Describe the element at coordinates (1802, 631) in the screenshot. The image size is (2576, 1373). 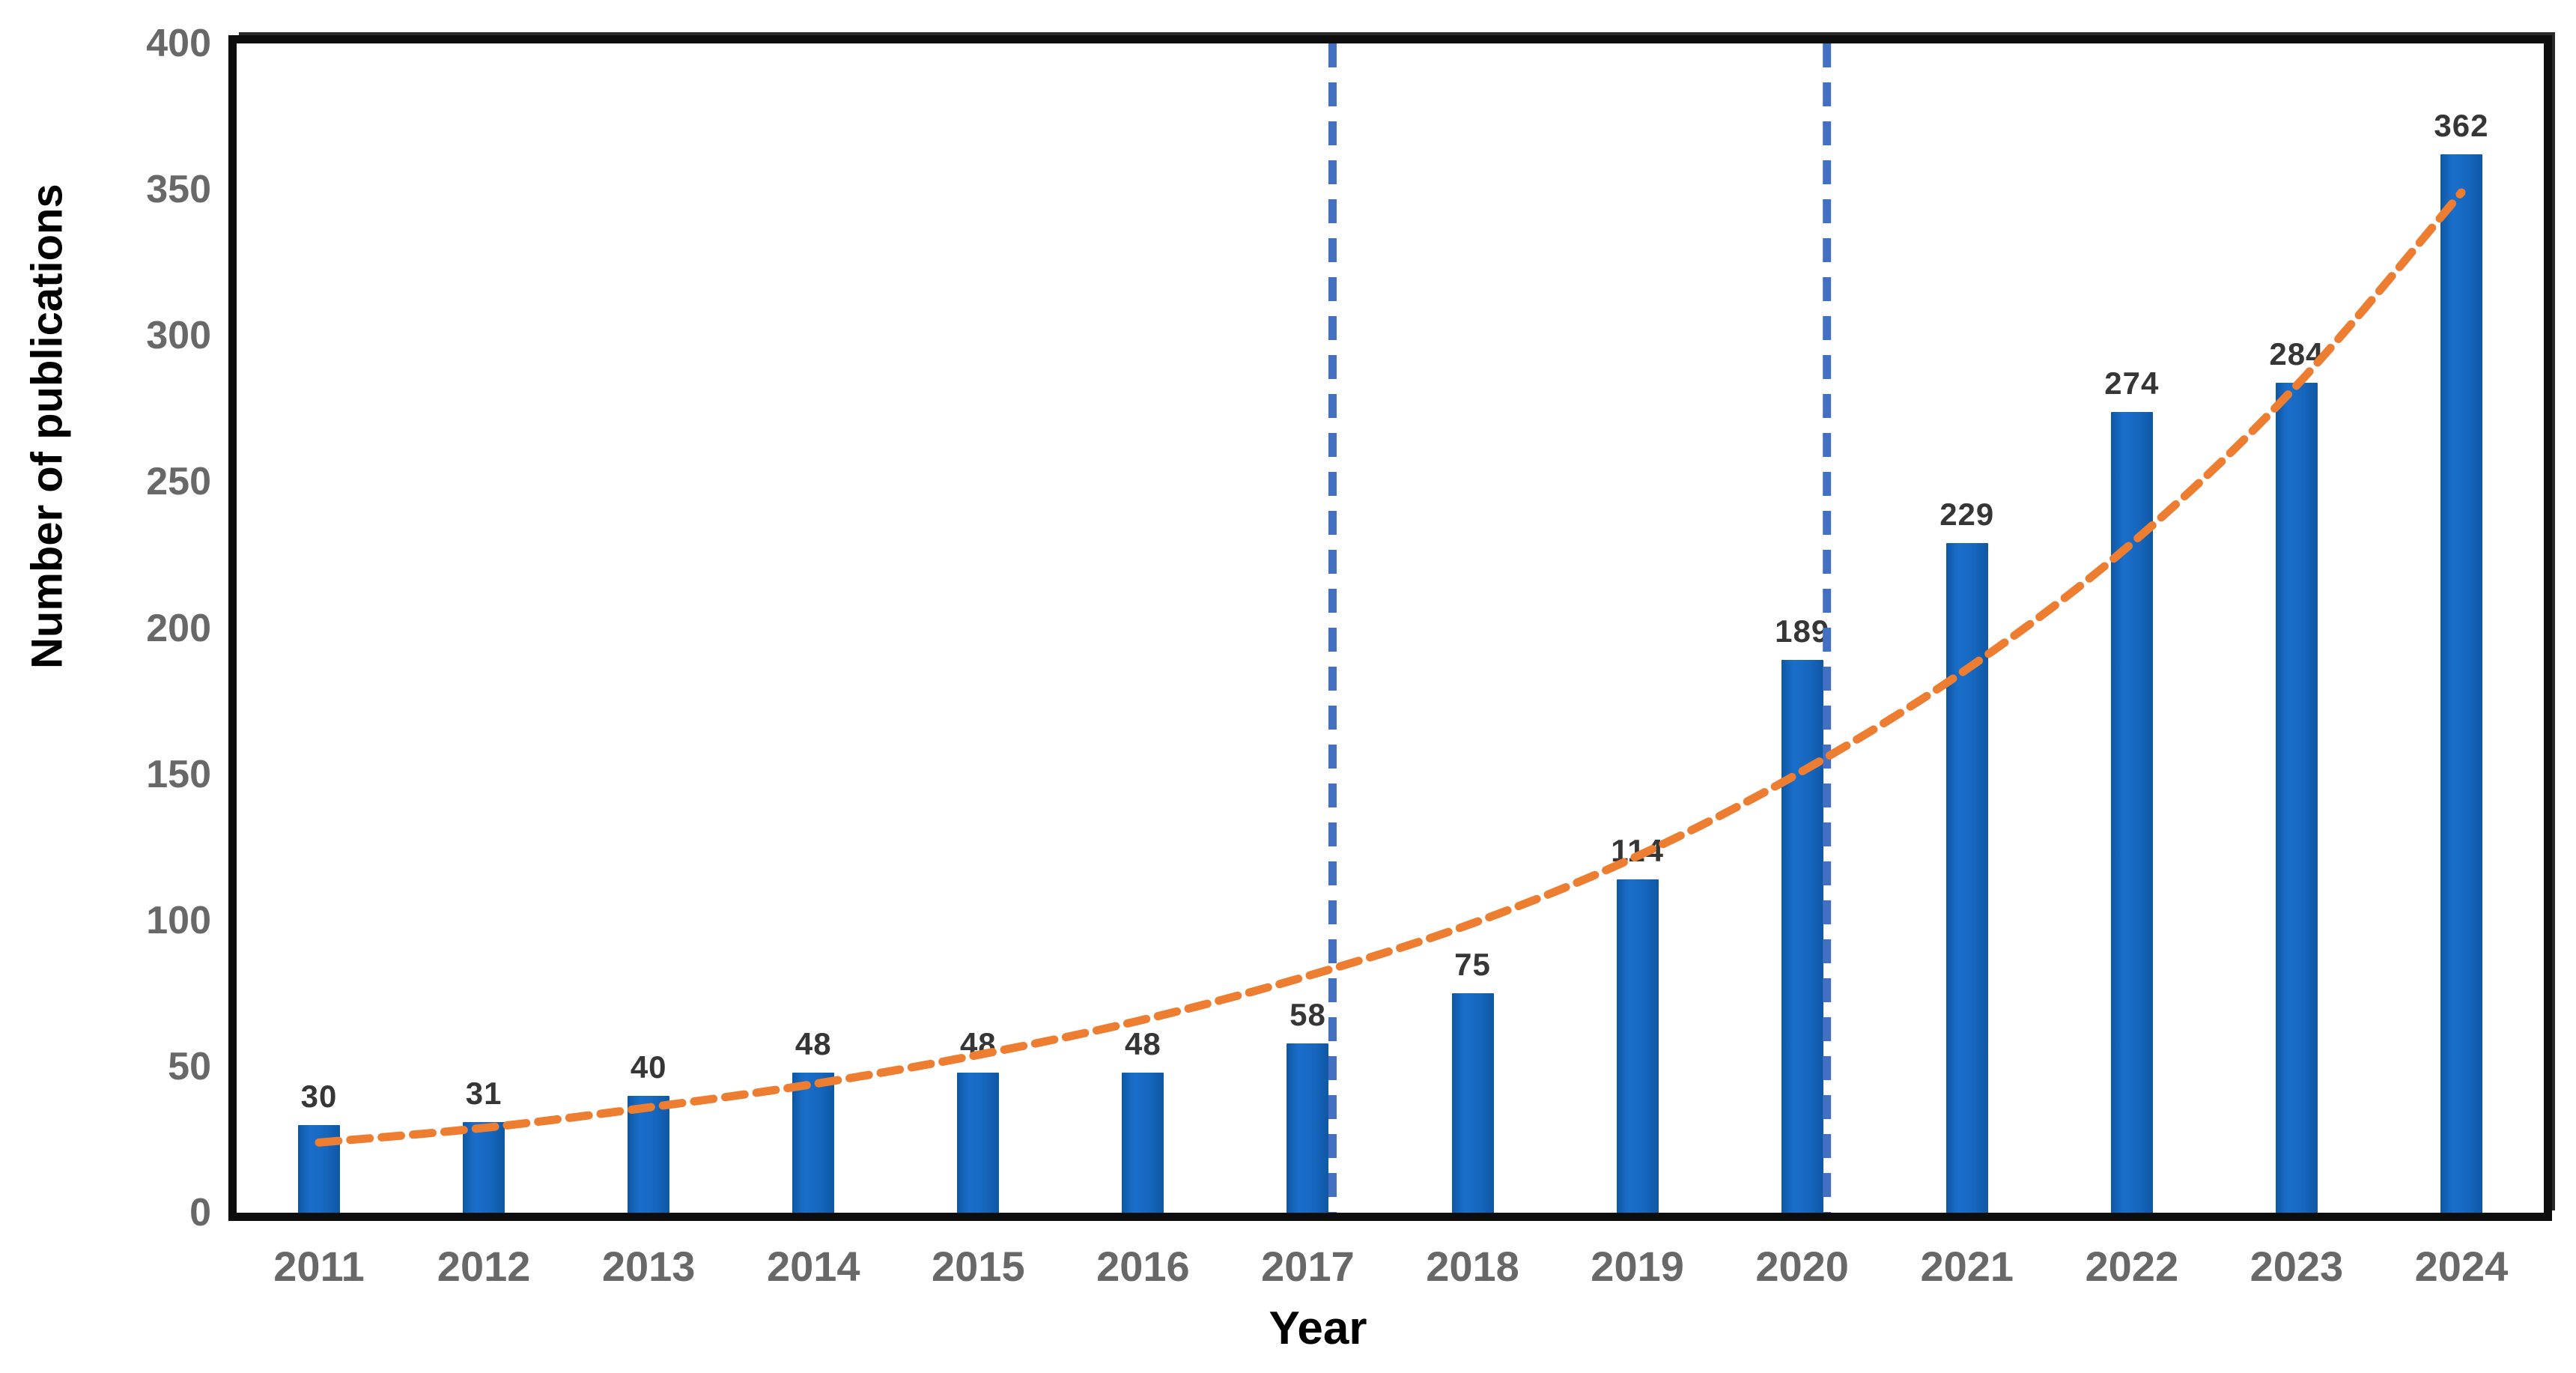
I see `bar-value-label: 189` at that location.